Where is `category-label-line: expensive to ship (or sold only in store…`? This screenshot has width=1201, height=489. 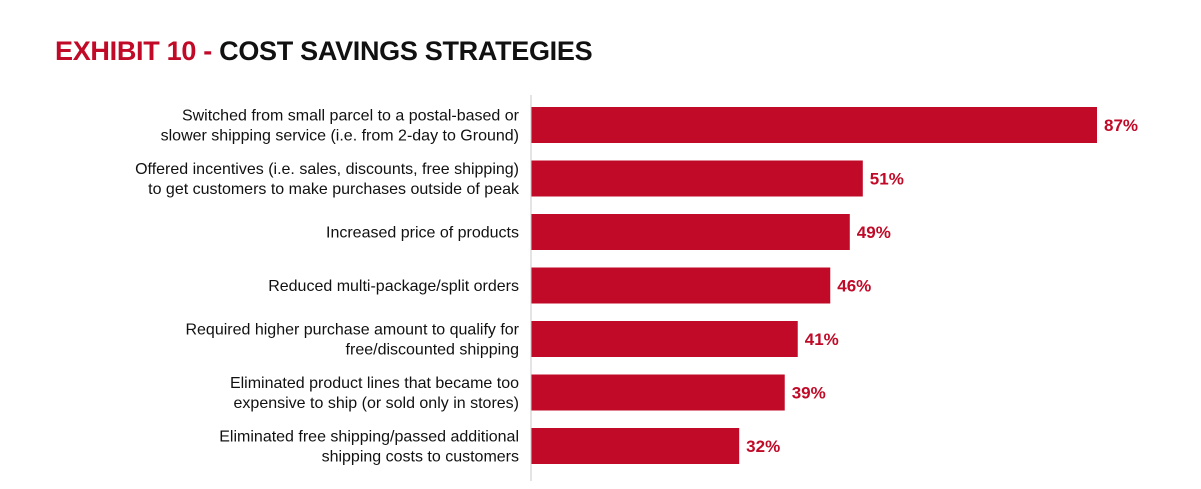
category-label-line: expensive to ship (or sold only in store… is located at coordinates (376, 403).